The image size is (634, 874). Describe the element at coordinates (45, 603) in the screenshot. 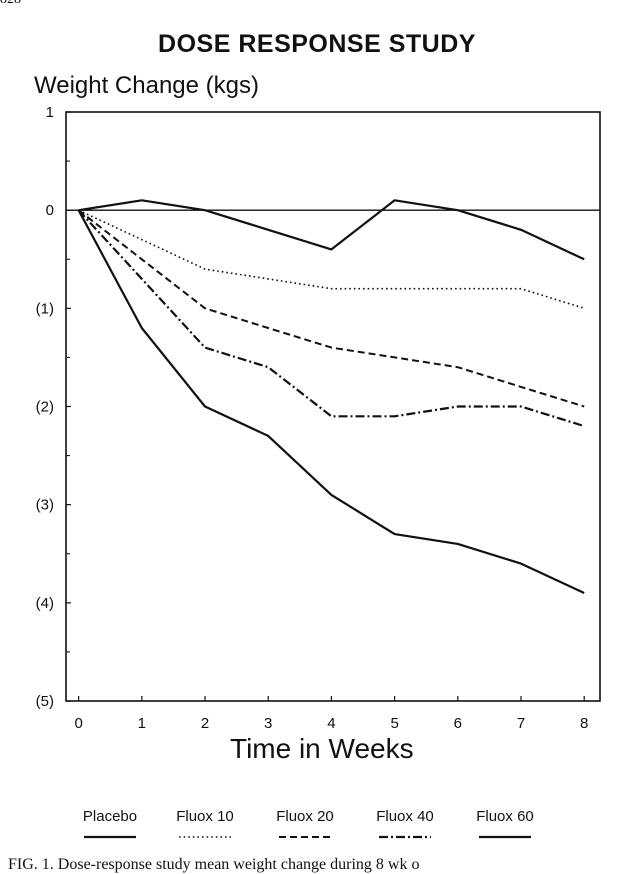

I see `y-tick-label: (4)` at that location.